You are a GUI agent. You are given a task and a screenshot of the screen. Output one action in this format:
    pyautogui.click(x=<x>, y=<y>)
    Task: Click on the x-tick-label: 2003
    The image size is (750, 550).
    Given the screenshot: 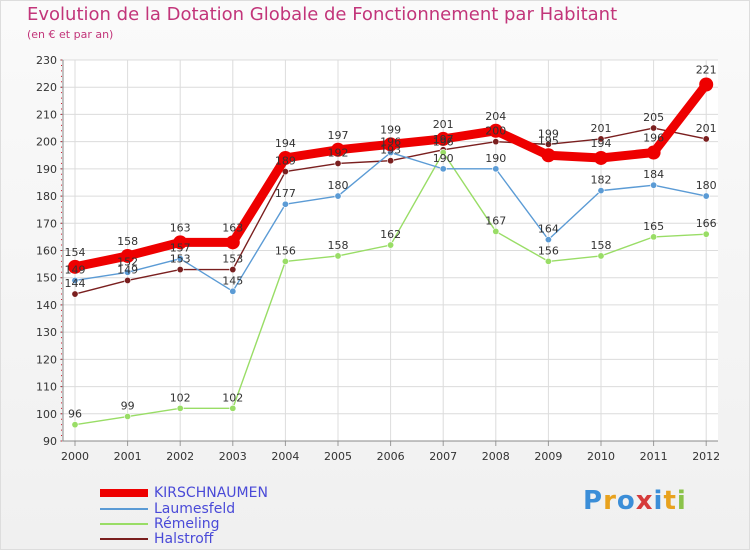 What is the action you would take?
    pyautogui.click(x=233, y=456)
    